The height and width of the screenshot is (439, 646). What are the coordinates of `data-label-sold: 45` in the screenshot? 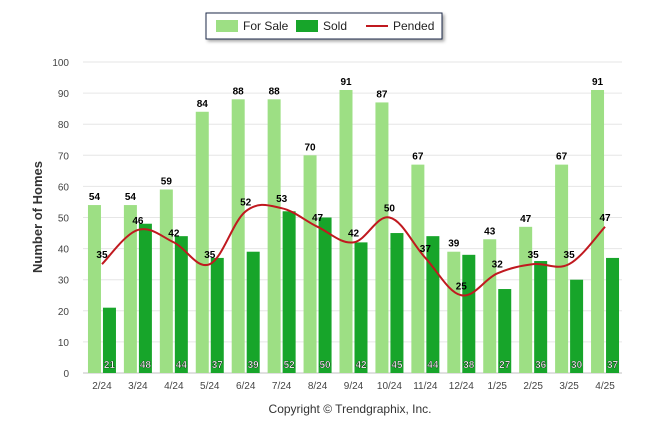 It's located at (397, 365).